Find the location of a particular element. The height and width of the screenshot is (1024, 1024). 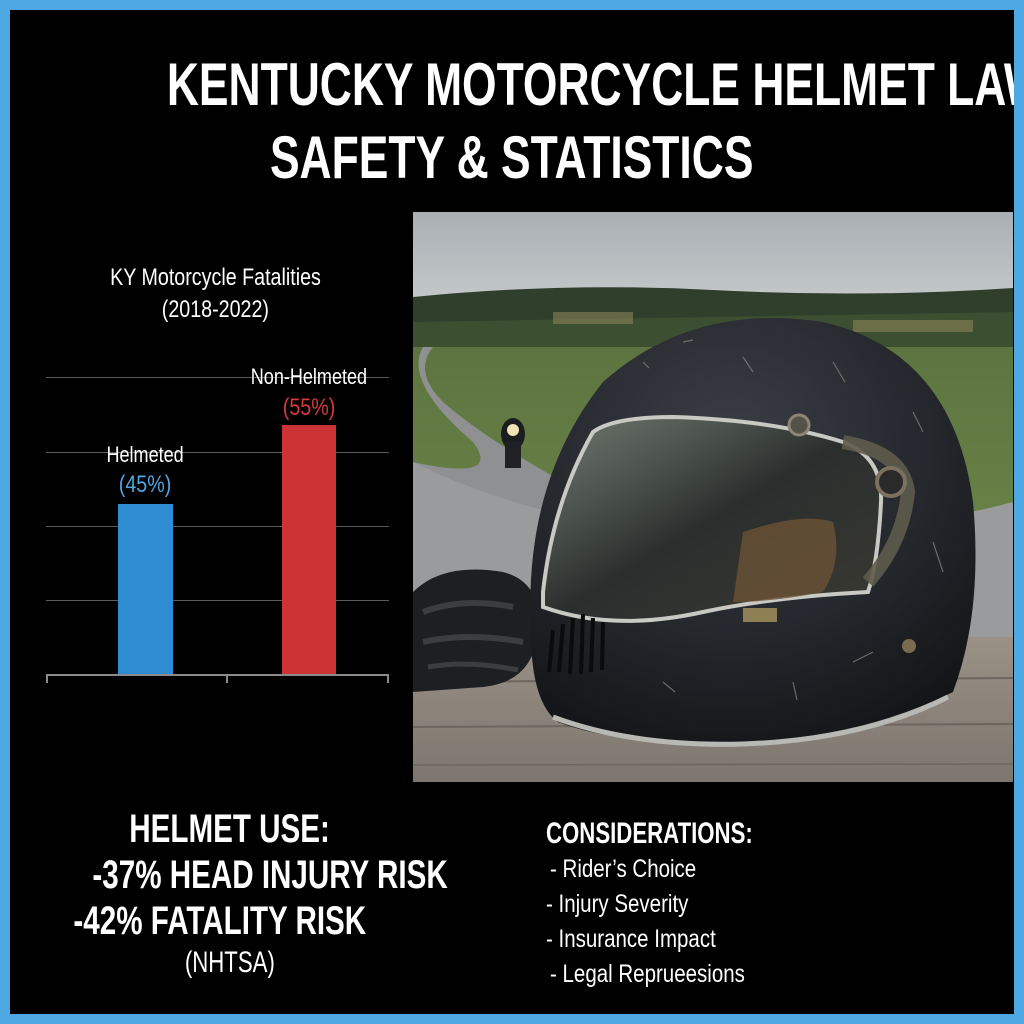

fatality-stat: -42% FATALITY RISK is located at coordinates (220, 921).